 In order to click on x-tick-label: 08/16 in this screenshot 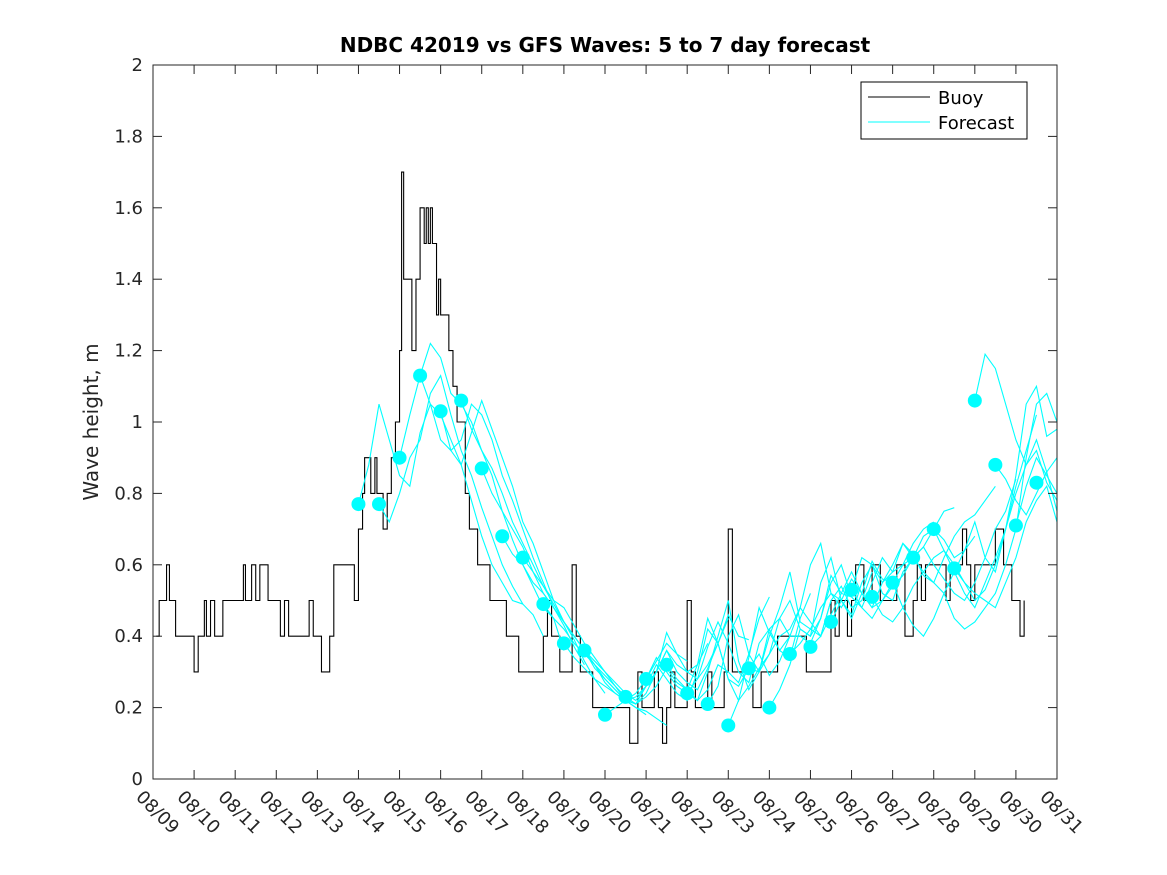, I will do `click(445, 813)`.